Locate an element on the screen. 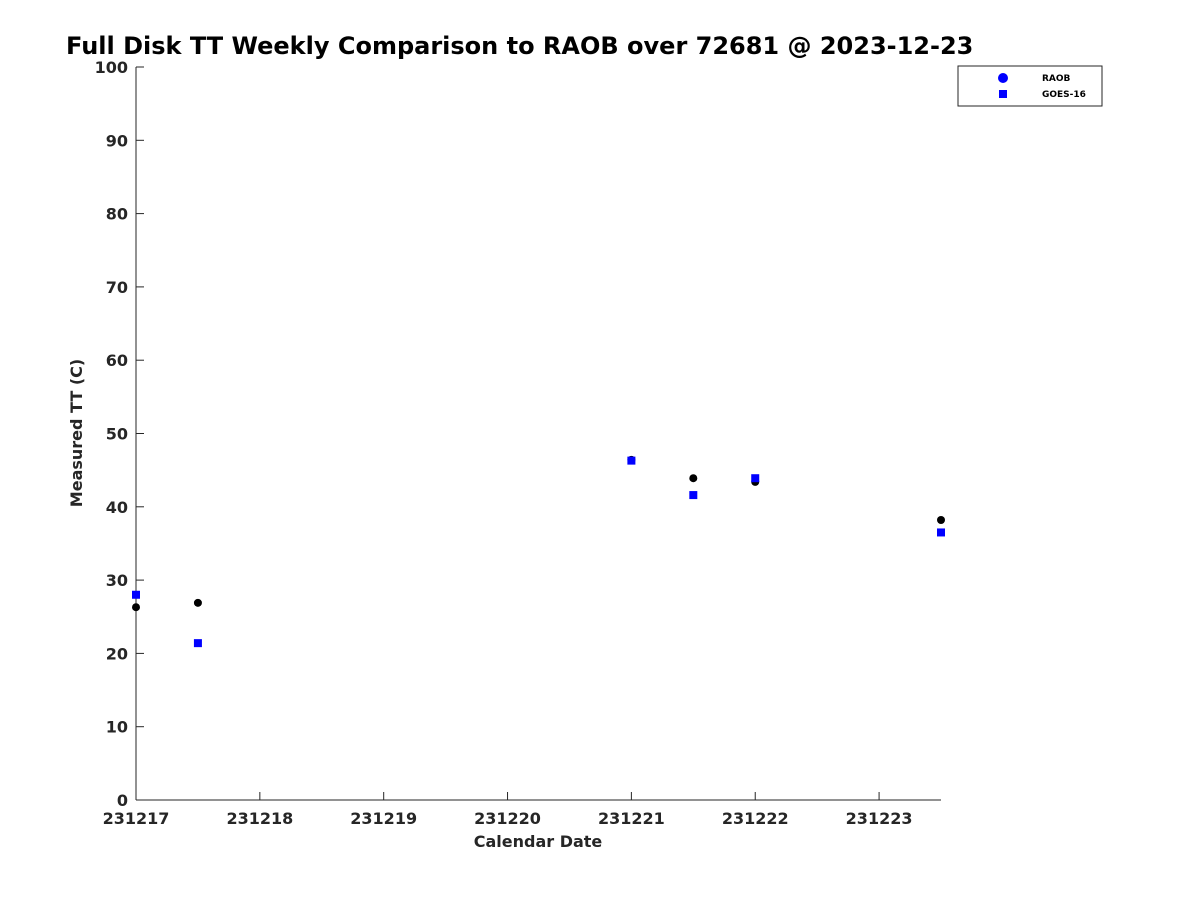 The height and width of the screenshot is (900, 1200). x-tick-label: 231222 is located at coordinates (755, 818).